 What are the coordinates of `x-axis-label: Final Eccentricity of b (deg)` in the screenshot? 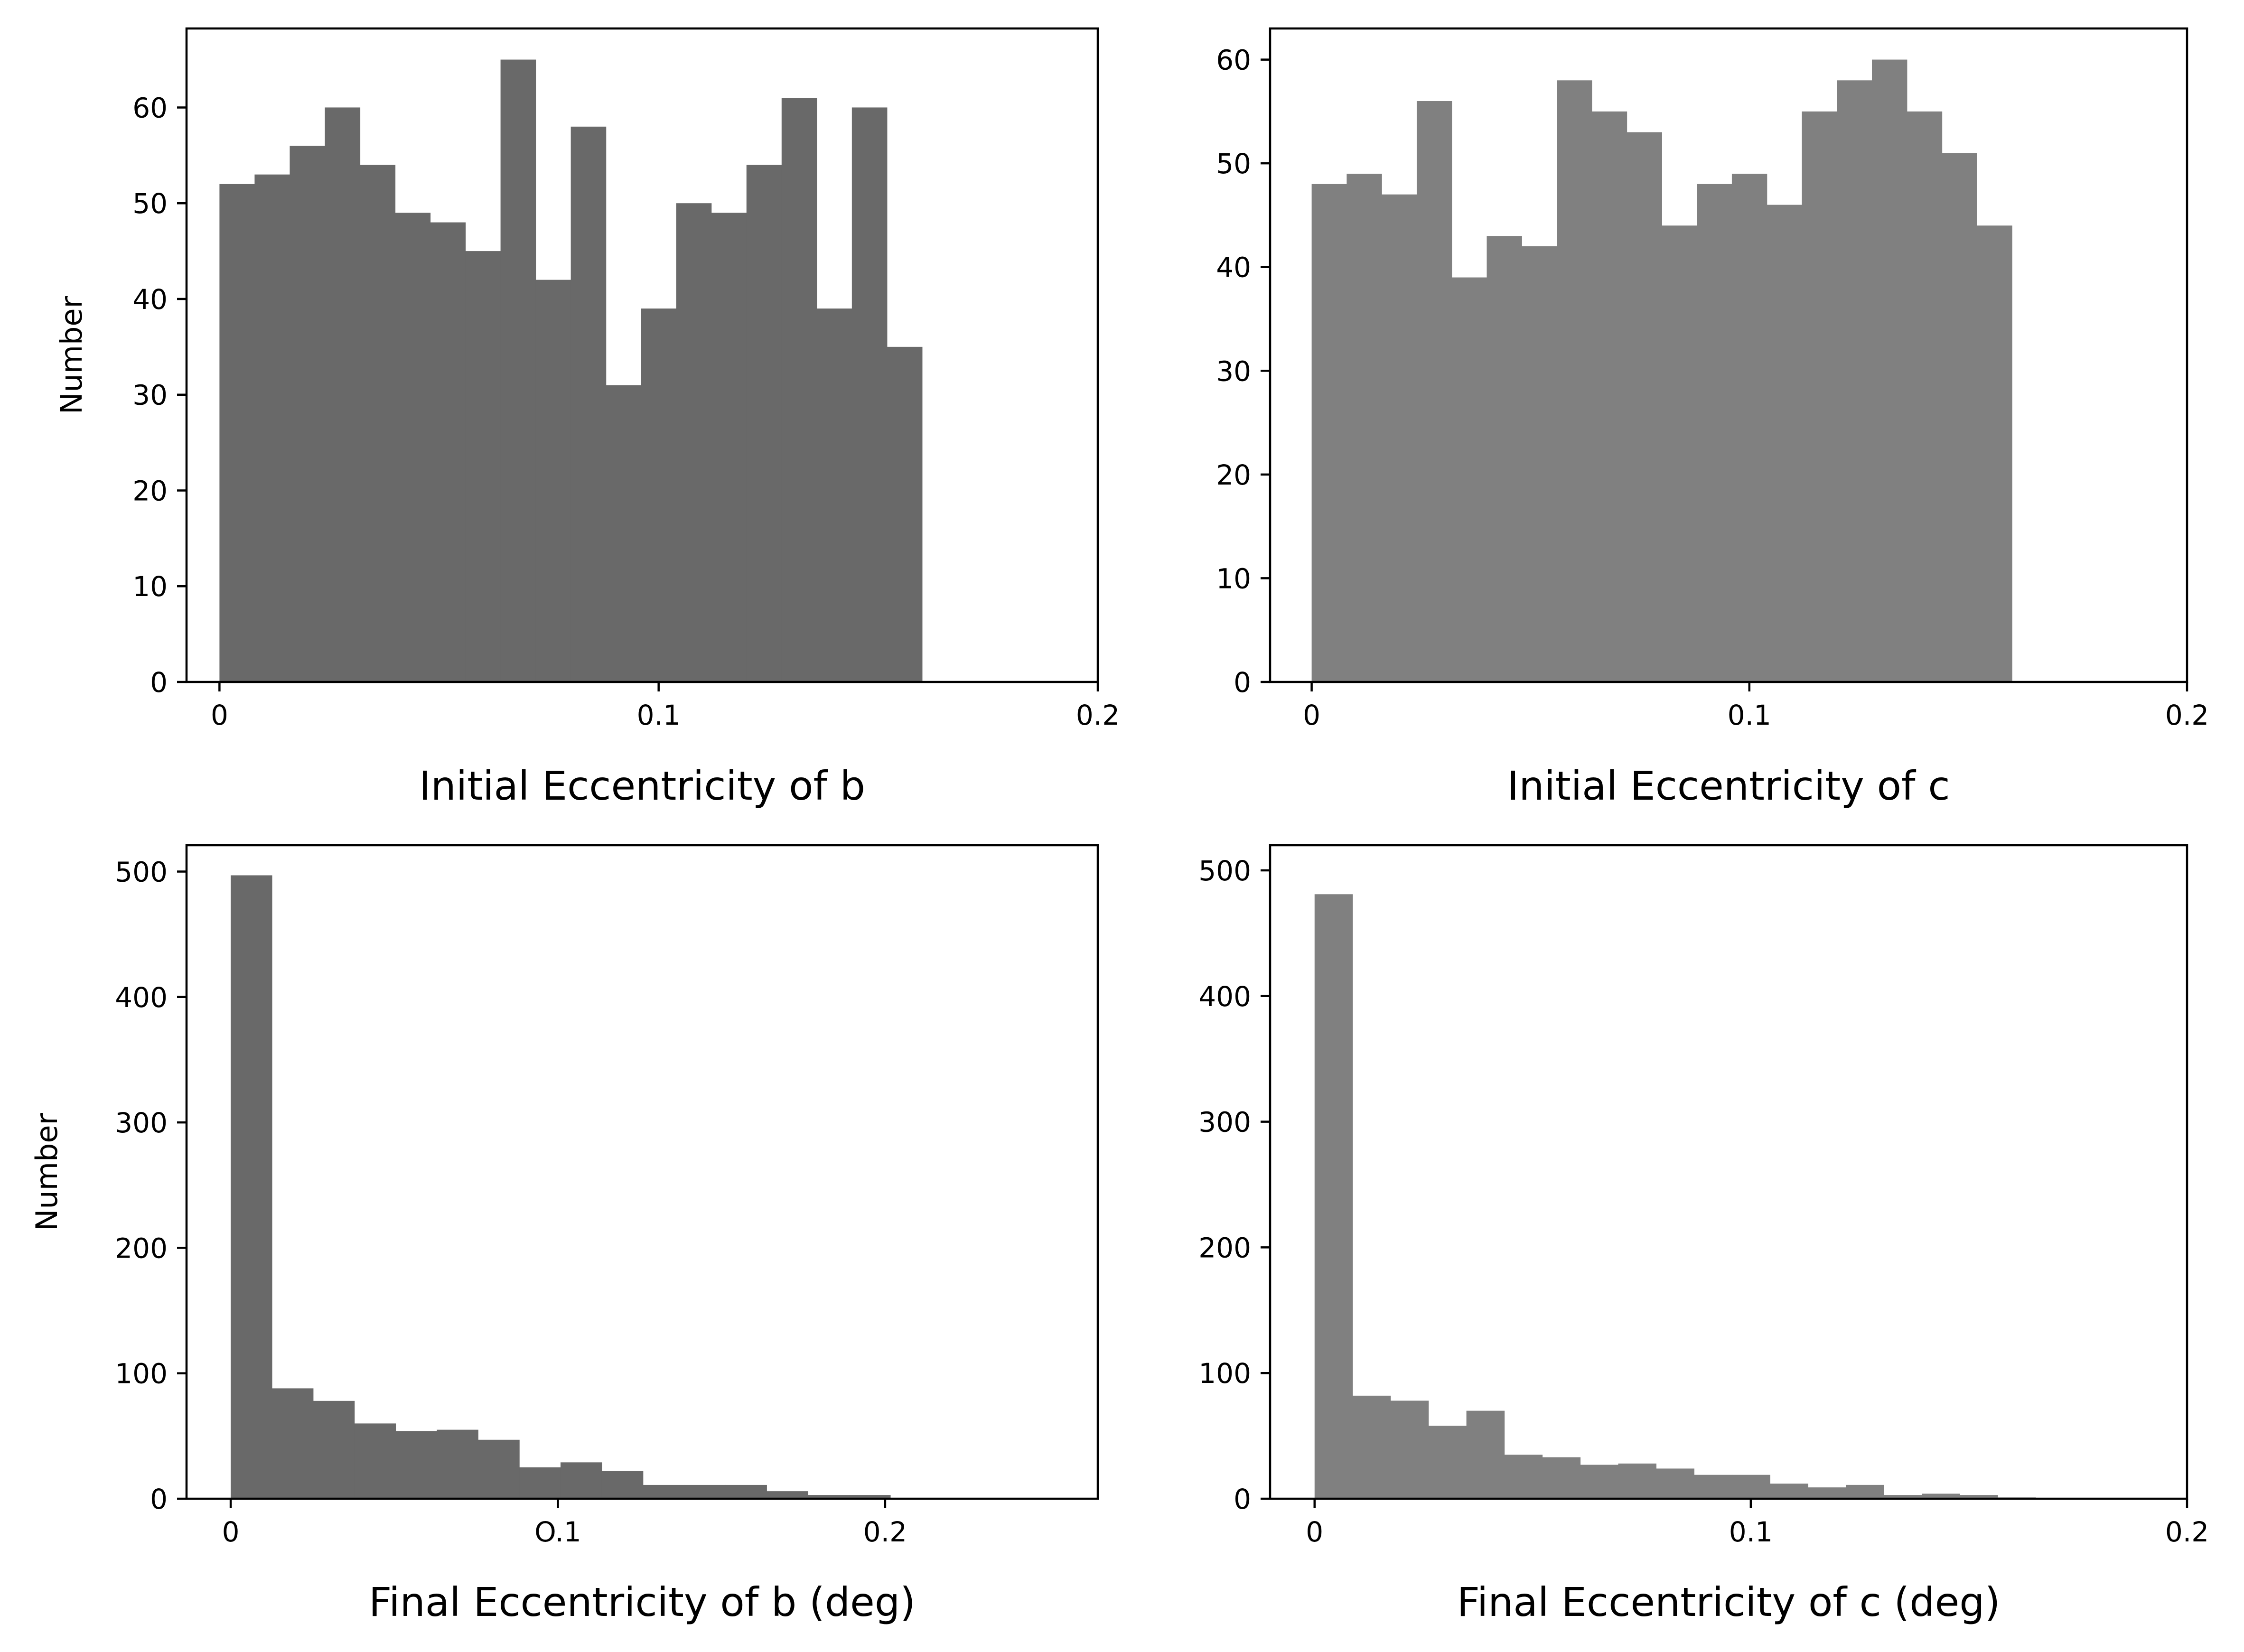 It's located at (642, 1602).